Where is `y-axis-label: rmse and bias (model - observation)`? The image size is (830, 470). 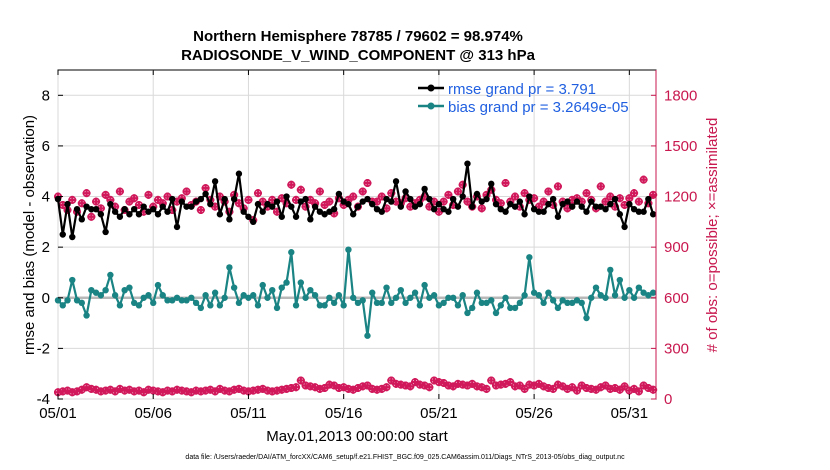
y-axis-label: rmse and bias (model - observation) is located at coordinates (29, 235).